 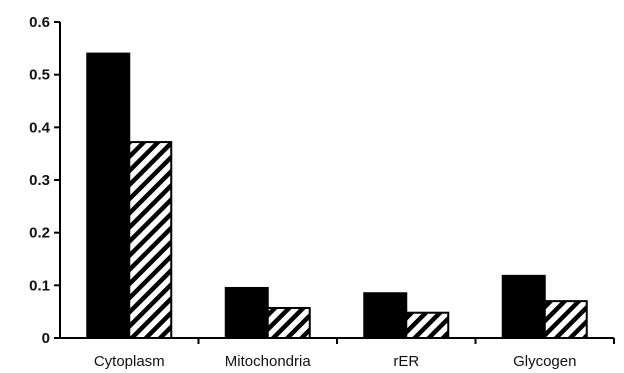 What do you see at coordinates (39, 180) in the screenshot?
I see `y-tick-label: 0.3` at bounding box center [39, 180].